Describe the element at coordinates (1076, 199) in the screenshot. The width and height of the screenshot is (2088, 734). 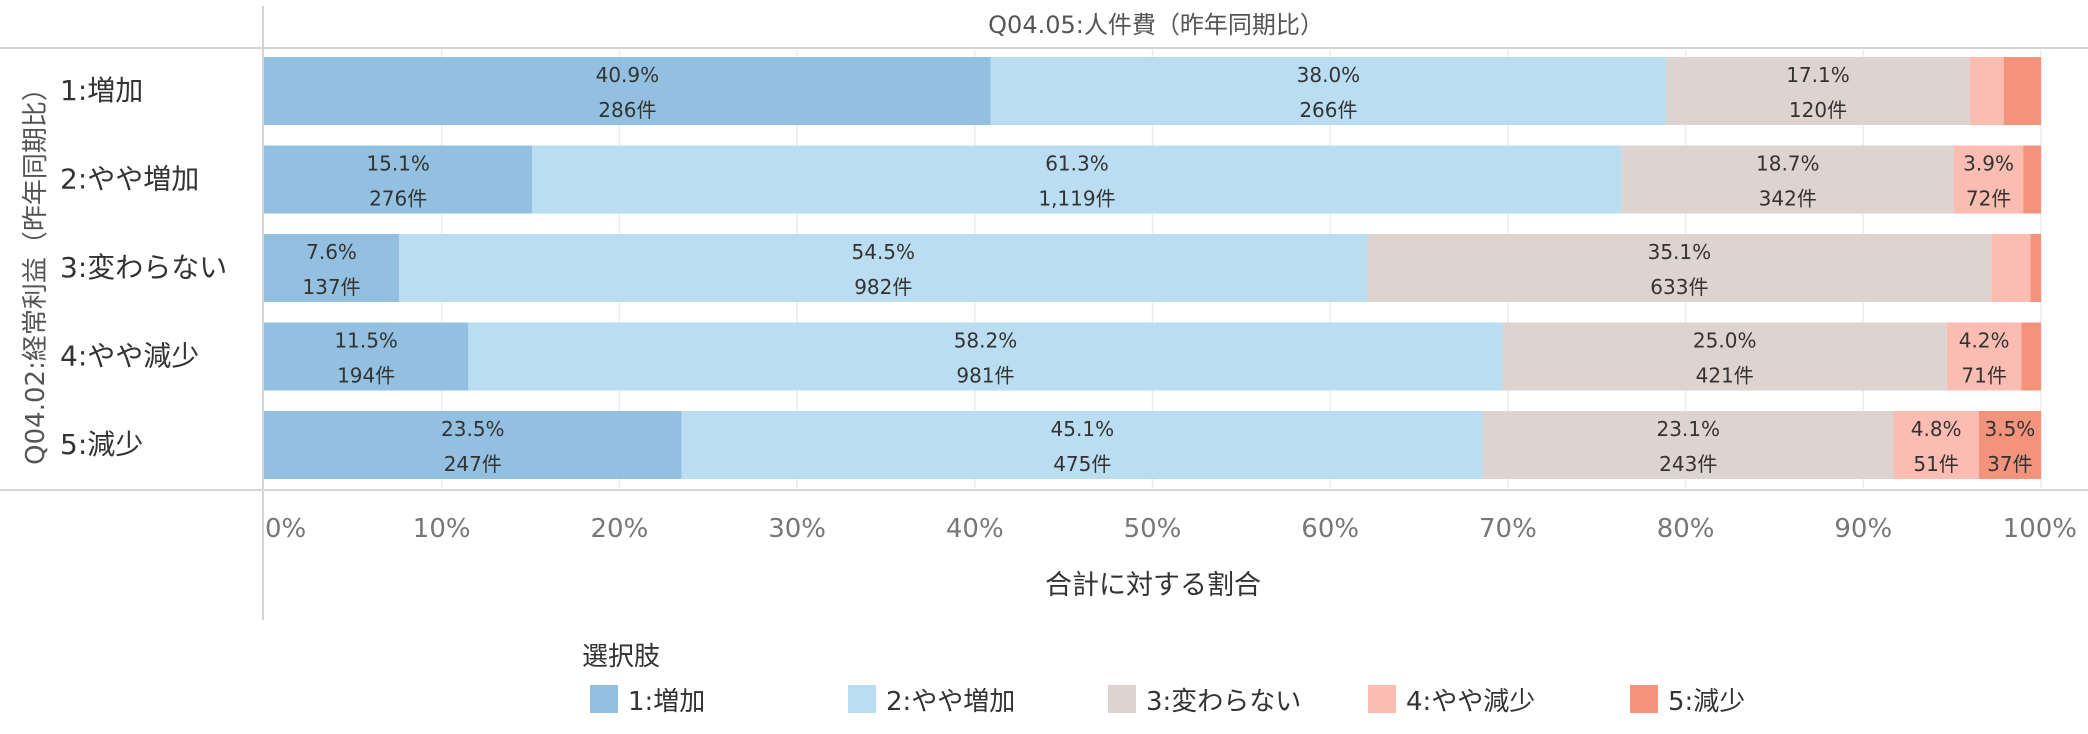
I see `data-label-count: 1,119件` at that location.